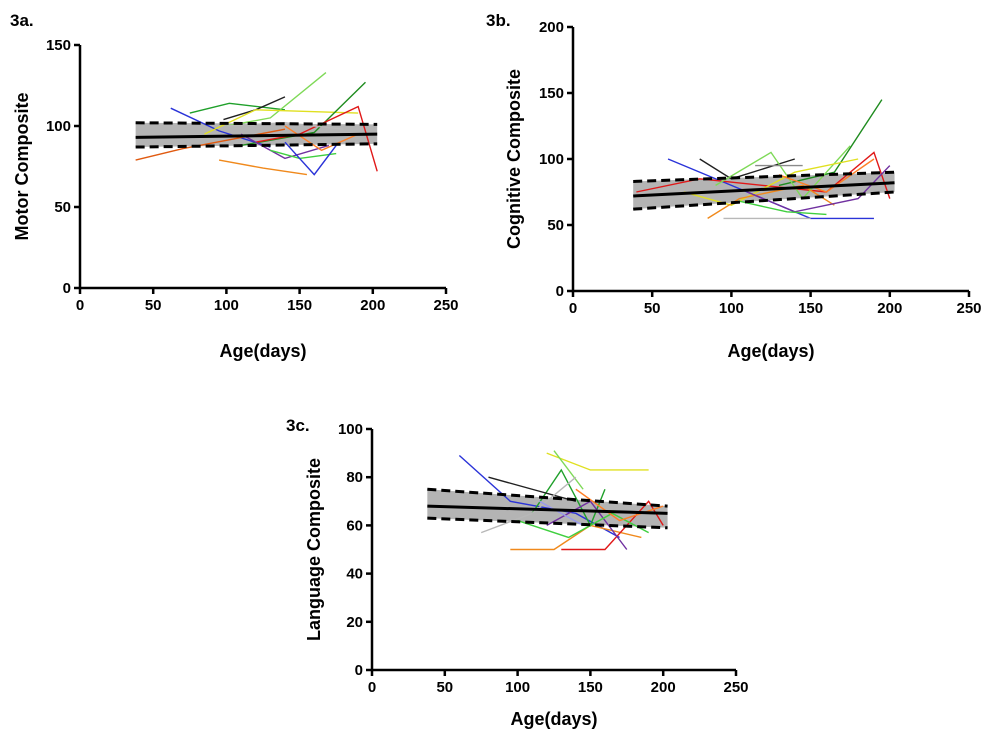  Describe the element at coordinates (354, 622) in the screenshot. I see `y-tick-label: 20` at that location.